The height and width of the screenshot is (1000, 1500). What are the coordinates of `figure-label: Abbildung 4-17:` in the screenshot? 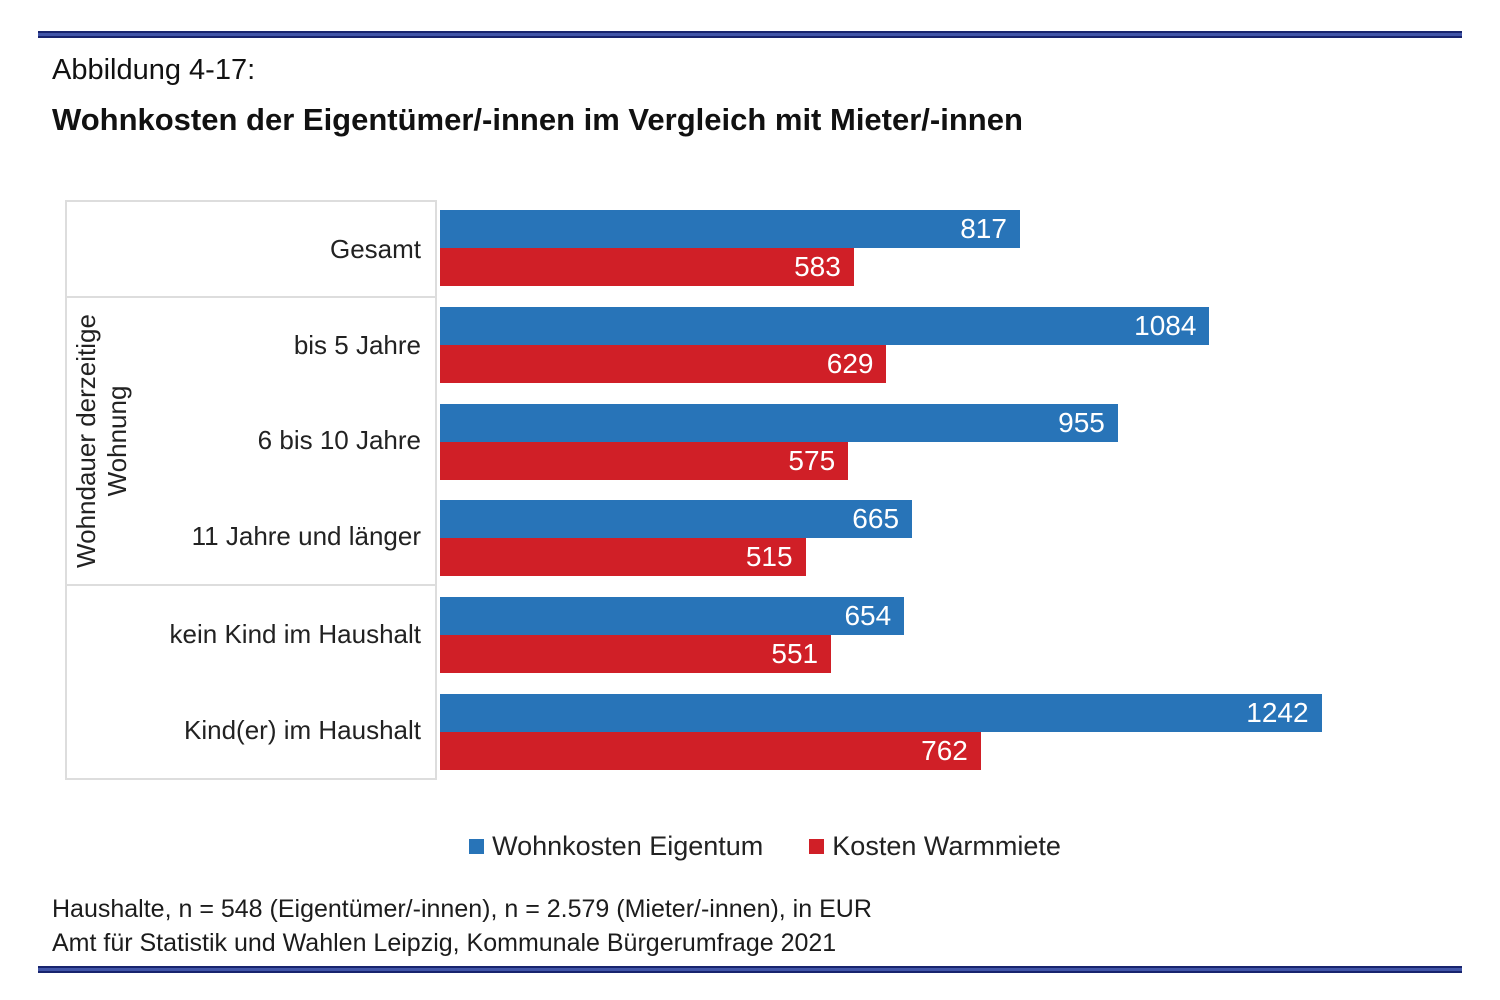 It's located at (154, 70).